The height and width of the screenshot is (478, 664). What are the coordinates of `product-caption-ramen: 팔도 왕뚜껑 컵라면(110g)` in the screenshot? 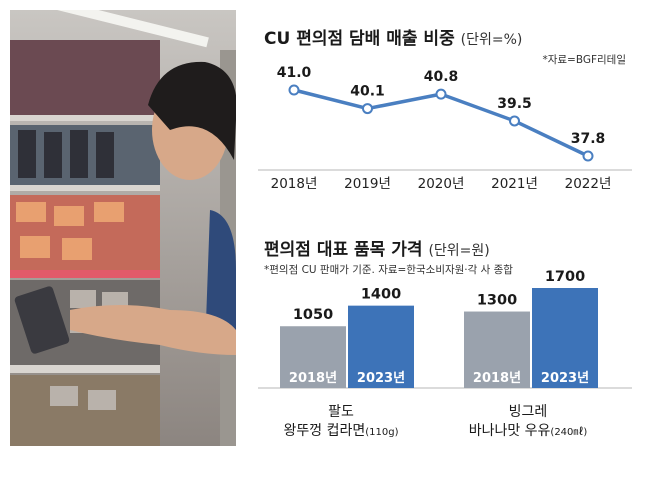 It's located at (341, 422).